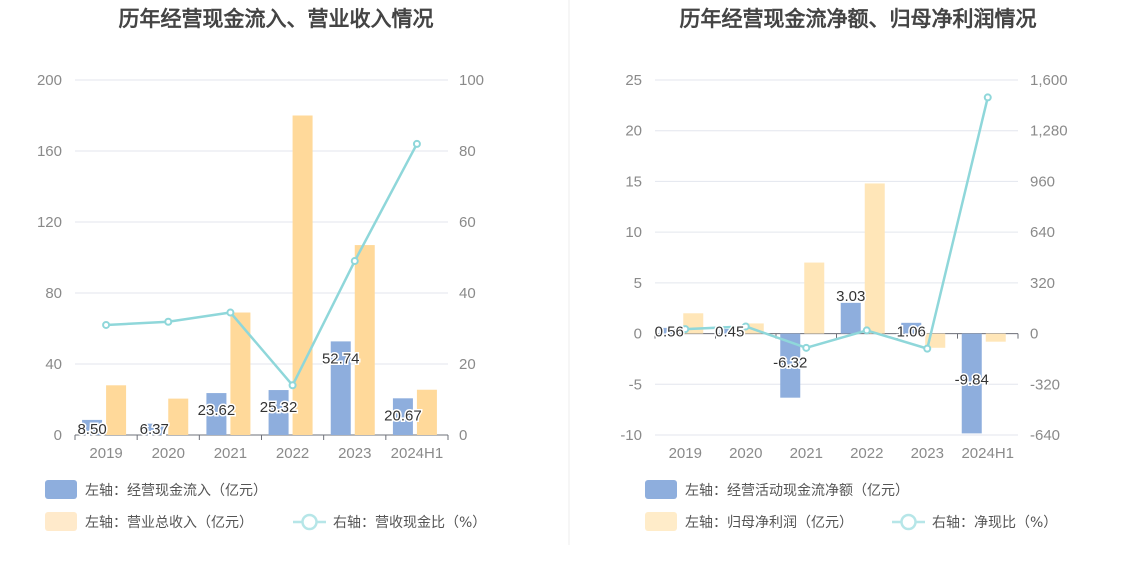 Image resolution: width=1134 pixels, height=582 pixels. I want to click on bar-data-label: 8.50, so click(91, 429).